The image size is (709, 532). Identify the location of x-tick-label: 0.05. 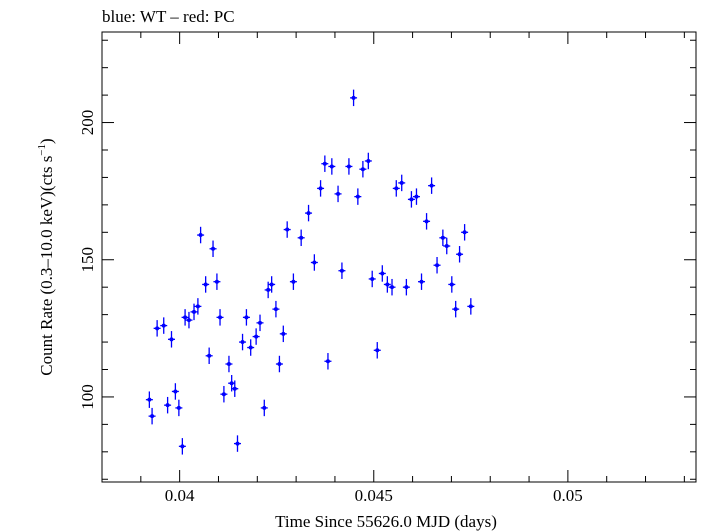
(568, 495).